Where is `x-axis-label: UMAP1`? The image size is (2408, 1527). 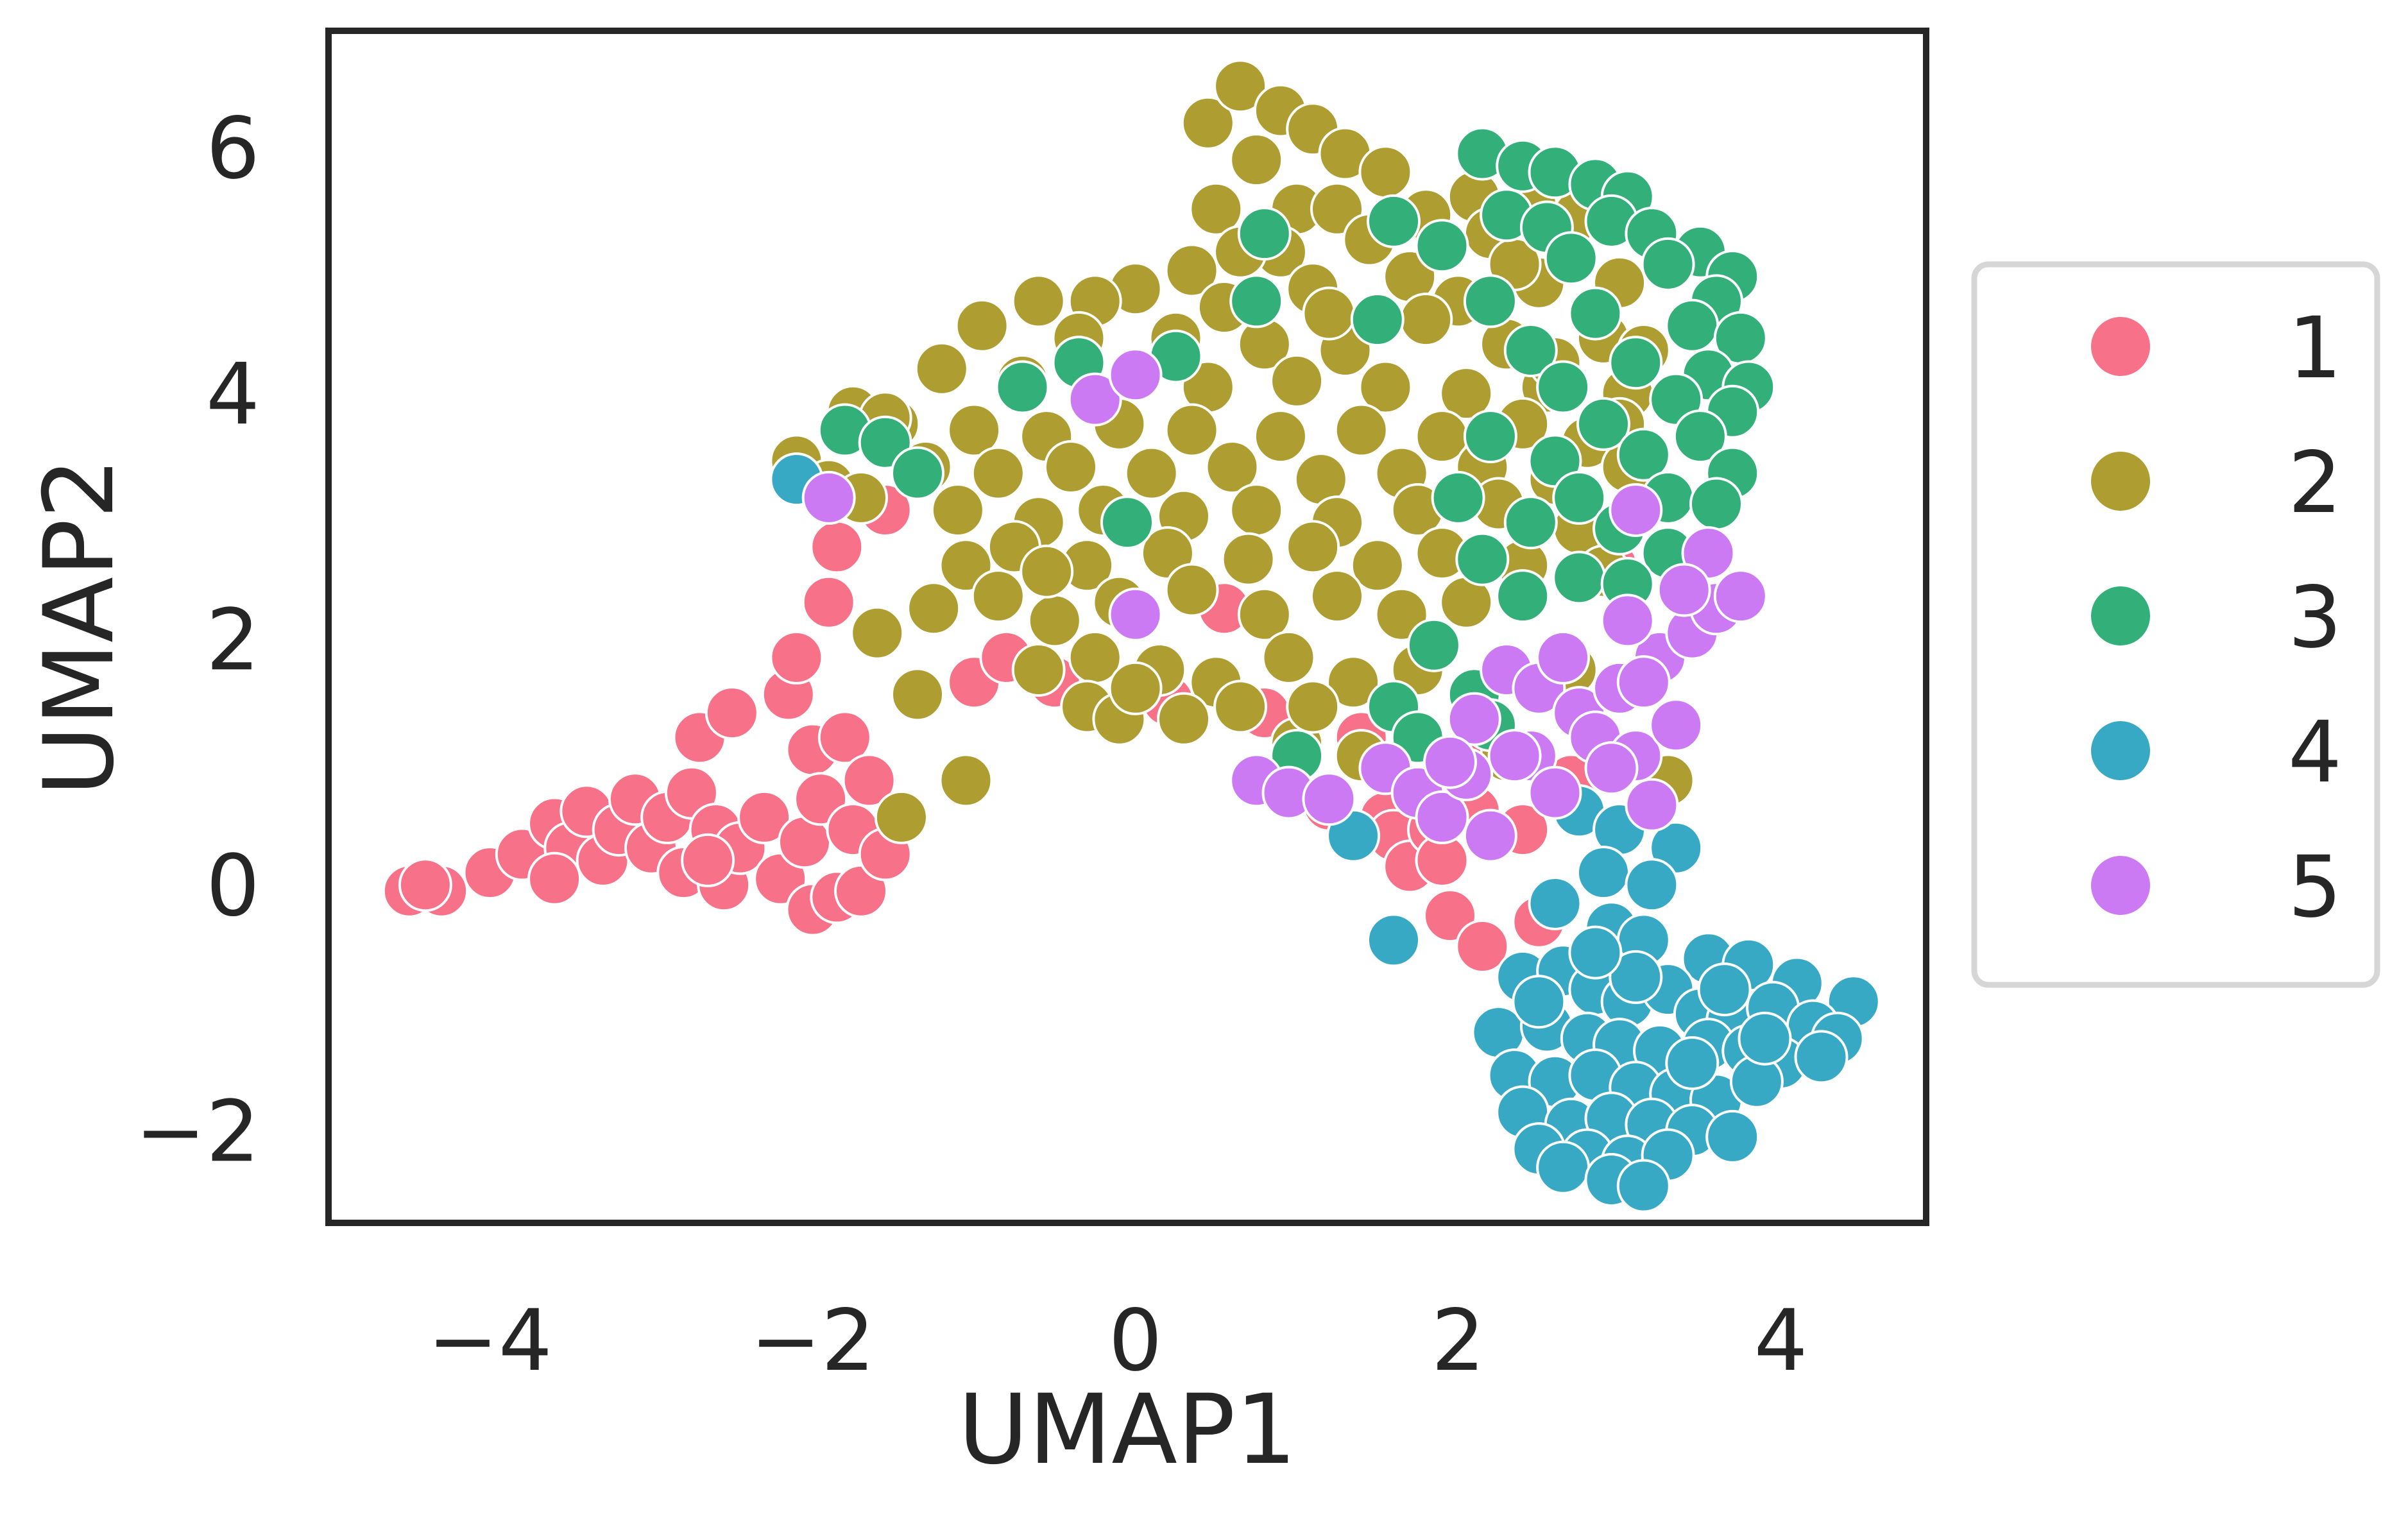 x-axis-label: UMAP1 is located at coordinates (1127, 1430).